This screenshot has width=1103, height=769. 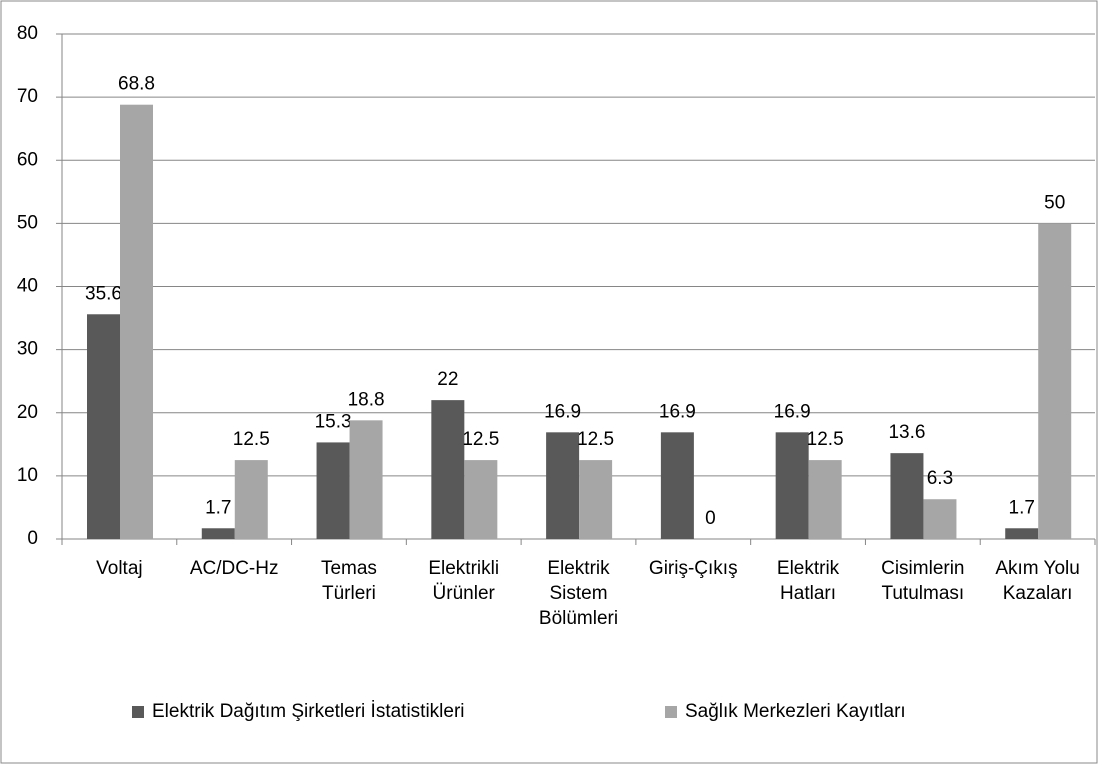 I want to click on legend-label: Sağlık Merkezleri Kayıtları, so click(x=795, y=711).